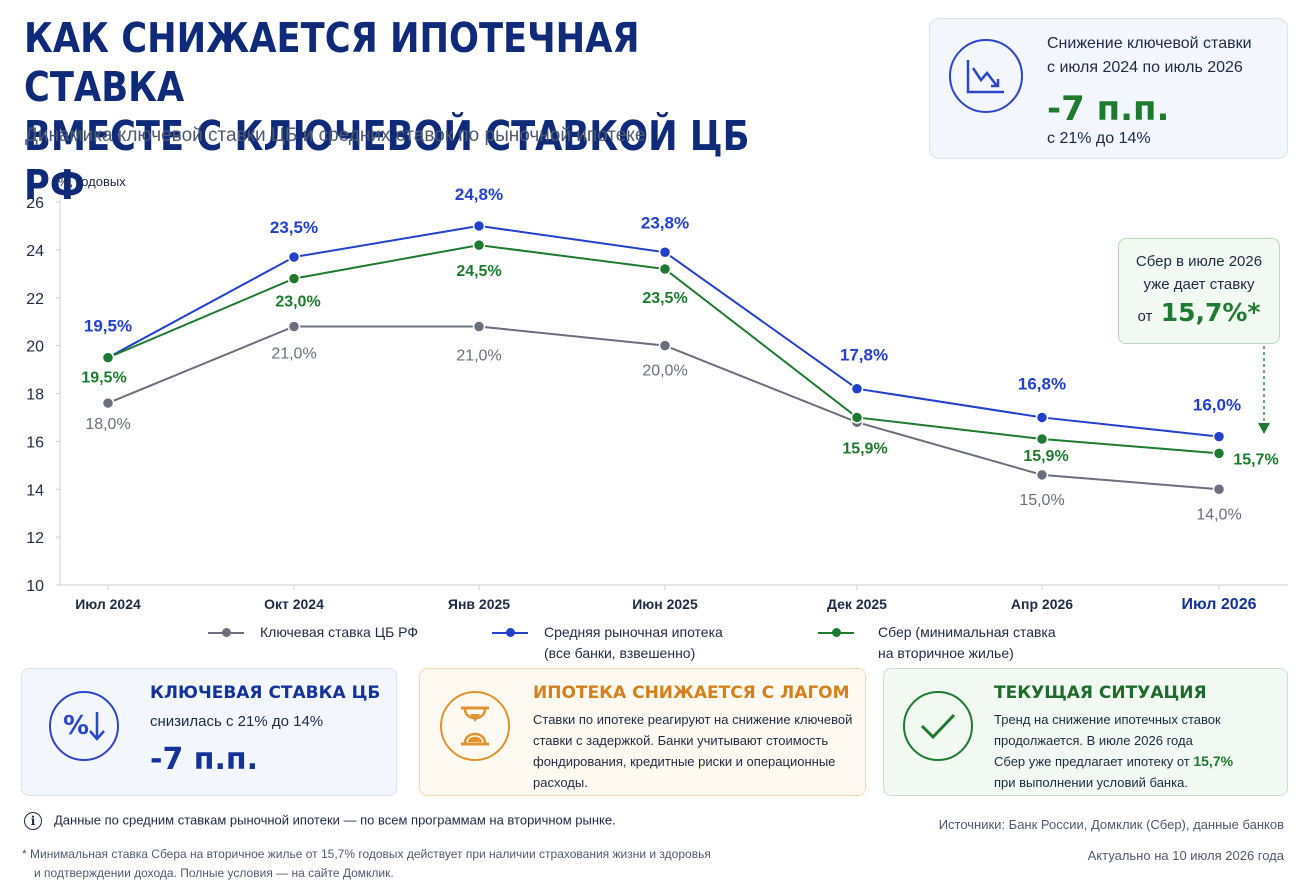 Image resolution: width=1306 pixels, height=888 pixels. Describe the element at coordinates (1042, 604) in the screenshot. I see `x-tick-label: Апр 2026` at that location.